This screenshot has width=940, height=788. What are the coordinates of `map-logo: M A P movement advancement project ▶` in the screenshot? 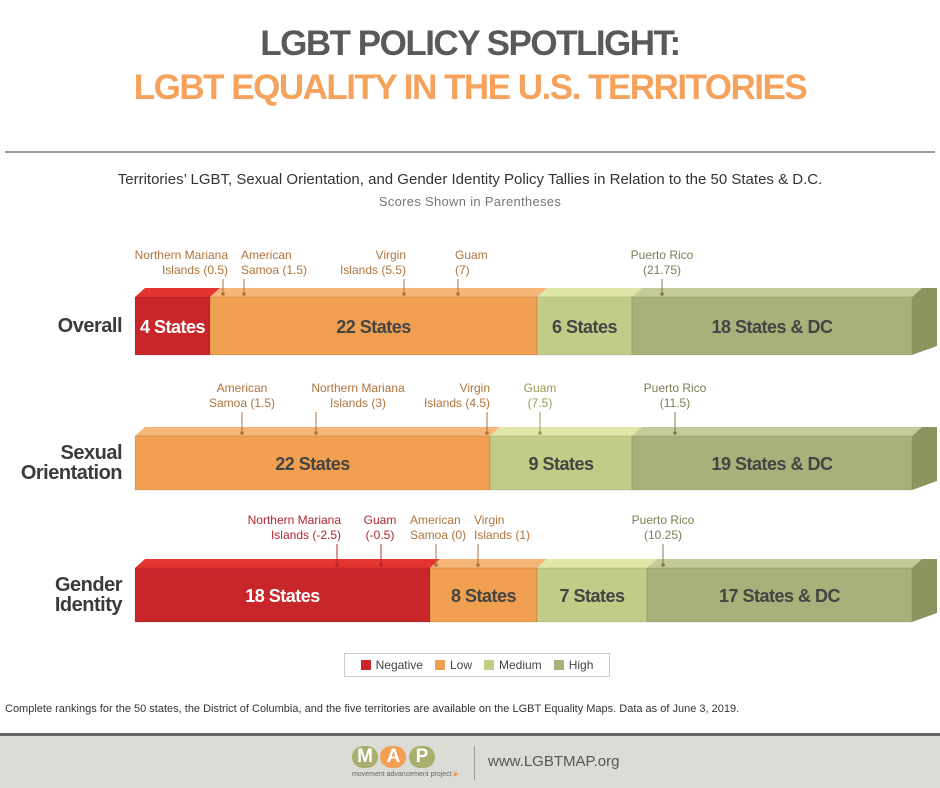 It's located at (405, 762).